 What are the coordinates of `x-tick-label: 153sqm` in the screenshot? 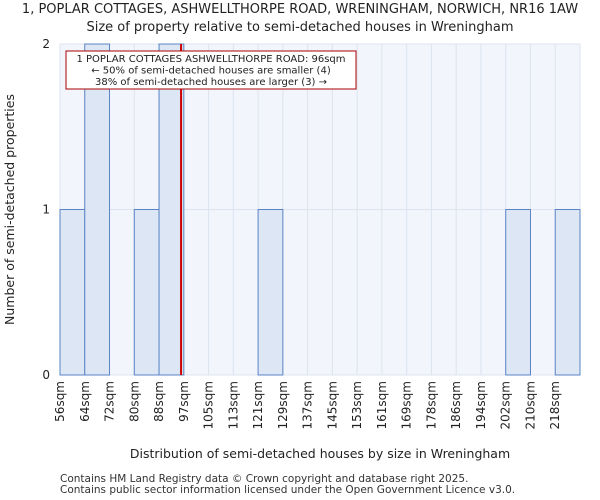 It's located at (357, 405).